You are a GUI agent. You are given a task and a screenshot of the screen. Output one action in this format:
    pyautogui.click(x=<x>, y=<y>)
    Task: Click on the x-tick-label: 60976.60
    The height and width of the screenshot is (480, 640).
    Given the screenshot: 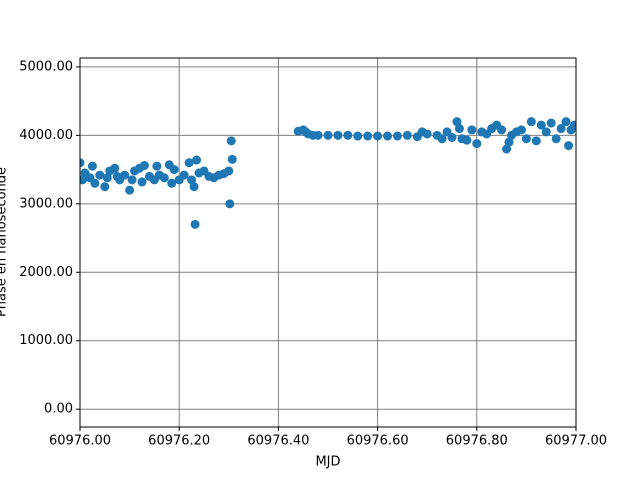 What is the action you would take?
    pyautogui.click(x=378, y=441)
    